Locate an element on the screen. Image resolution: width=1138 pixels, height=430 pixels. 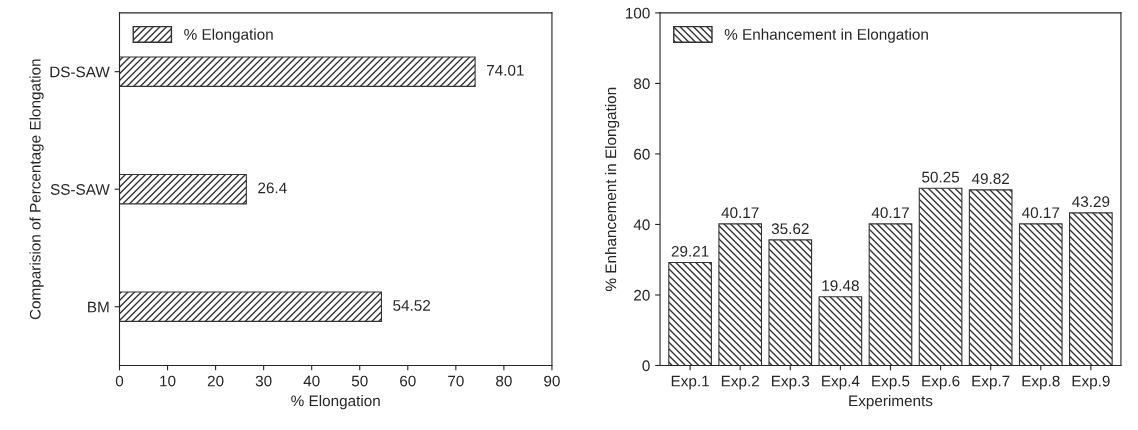
x-axis-title: % Elongation is located at coordinates (335, 402).